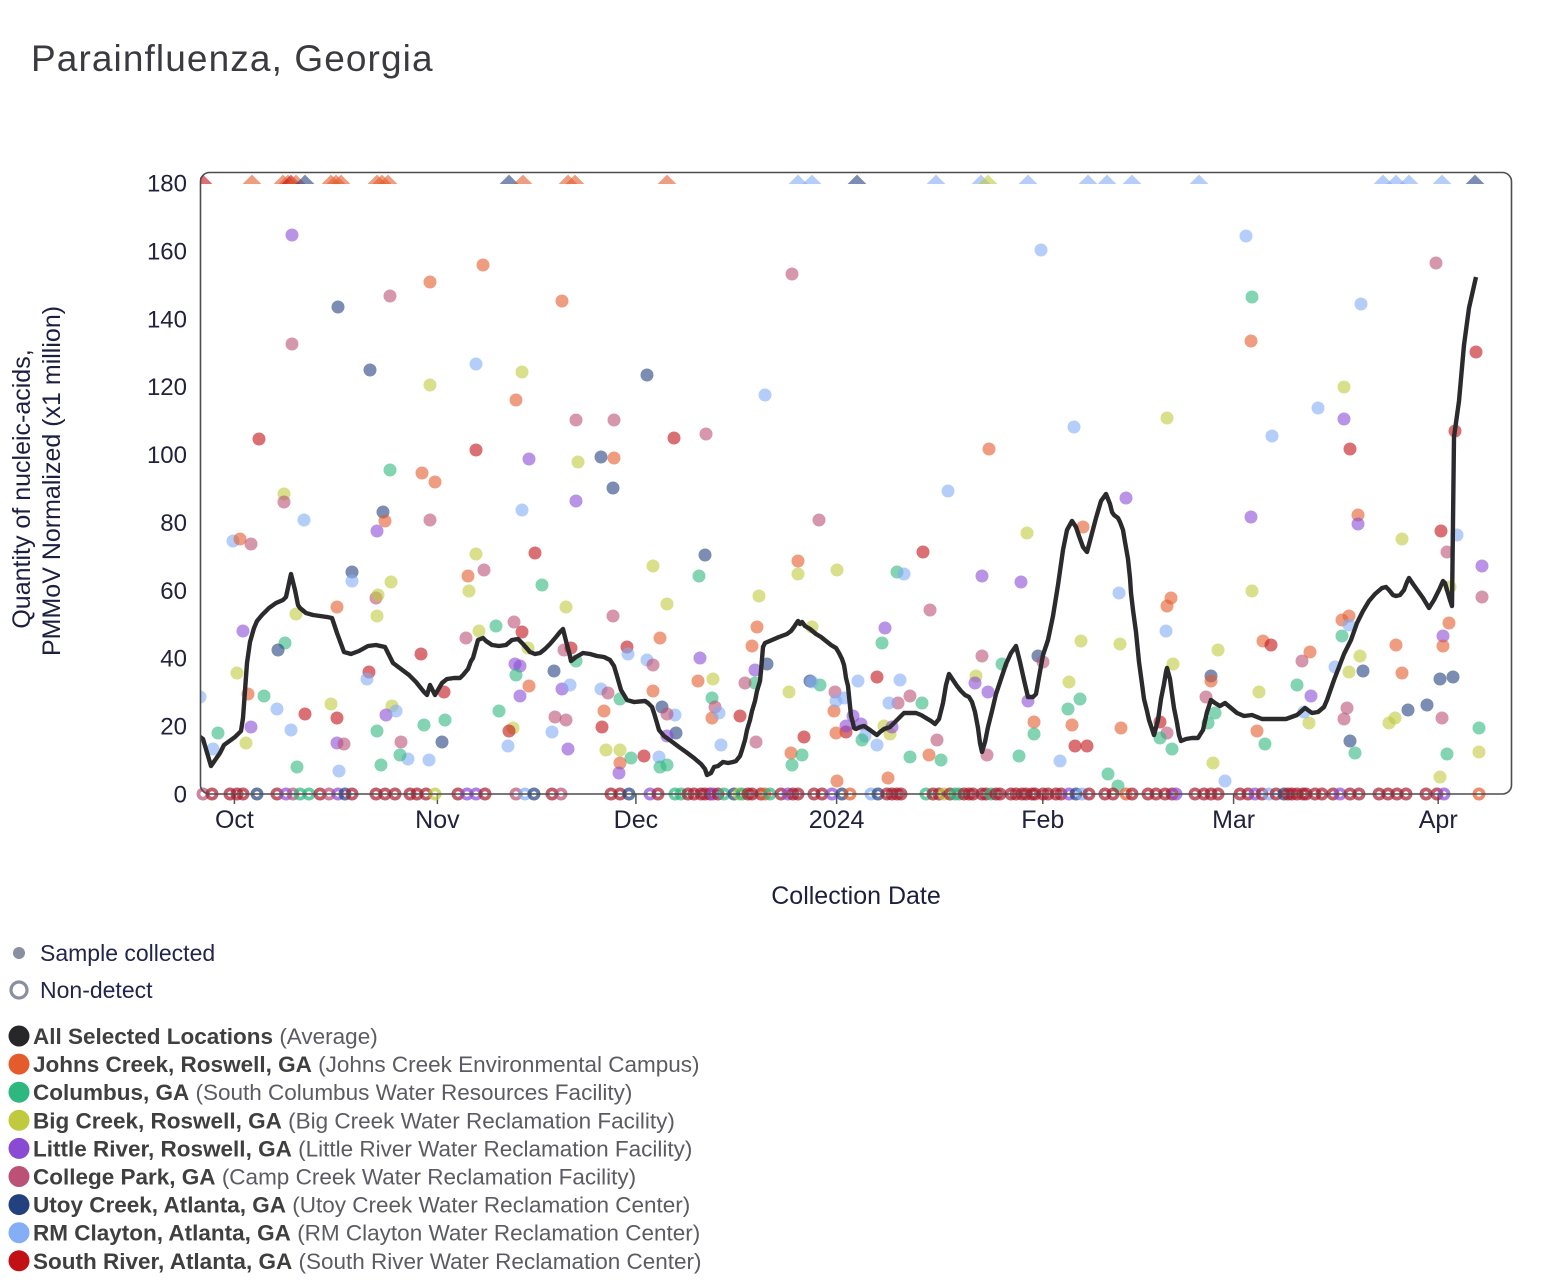 This screenshot has width=1552, height=1288. What do you see at coordinates (205, 1036) in the screenshot?
I see `svg-text:All Selected Locations (Averag: All Selected Locations (Average)` at bounding box center [205, 1036].